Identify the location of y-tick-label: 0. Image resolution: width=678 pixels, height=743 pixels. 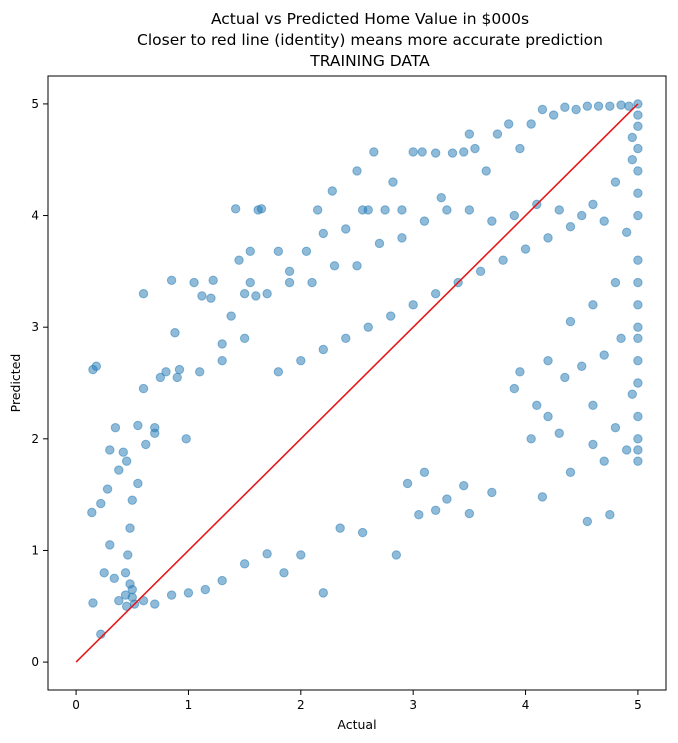
(35, 662).